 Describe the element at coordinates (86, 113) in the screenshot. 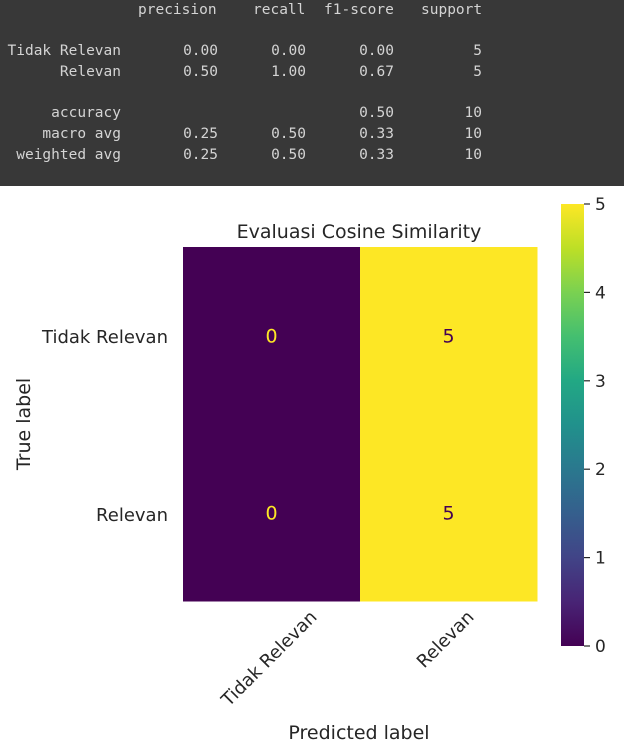

I see `report-row-label: accuracy` at that location.